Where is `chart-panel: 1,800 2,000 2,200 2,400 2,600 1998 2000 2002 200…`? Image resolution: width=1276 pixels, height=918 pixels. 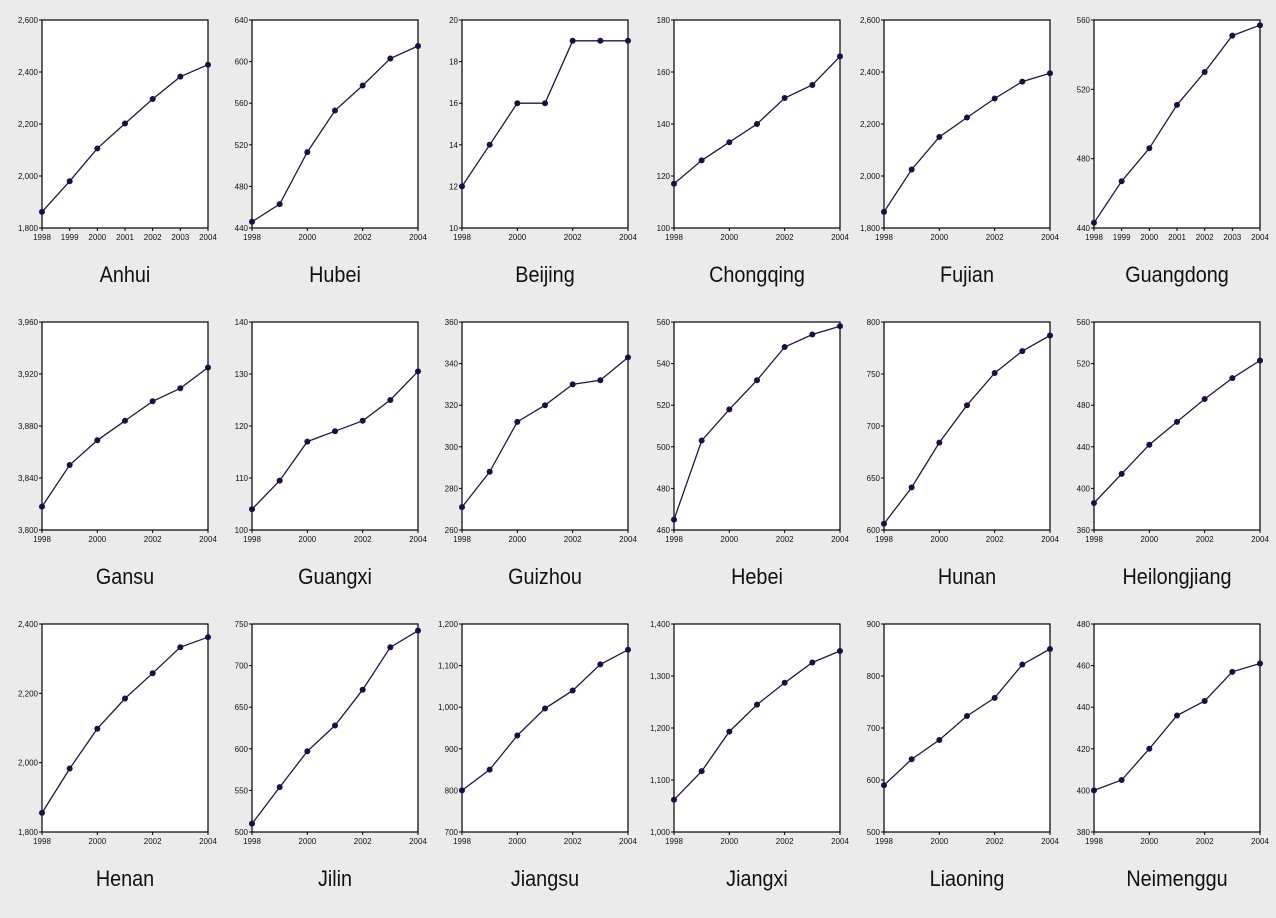
chart-panel: 1,800 2,000 2,200 2,400 2,600 1998 2000 2002 200… is located at coordinates (951, 164).